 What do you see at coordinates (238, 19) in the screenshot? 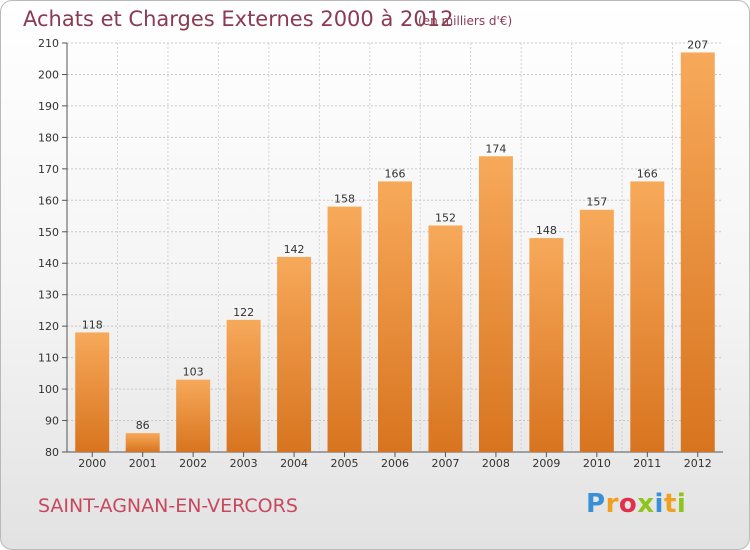
I see `chart-title: Achats et Charges Externes 2000 à 2012` at bounding box center [238, 19].